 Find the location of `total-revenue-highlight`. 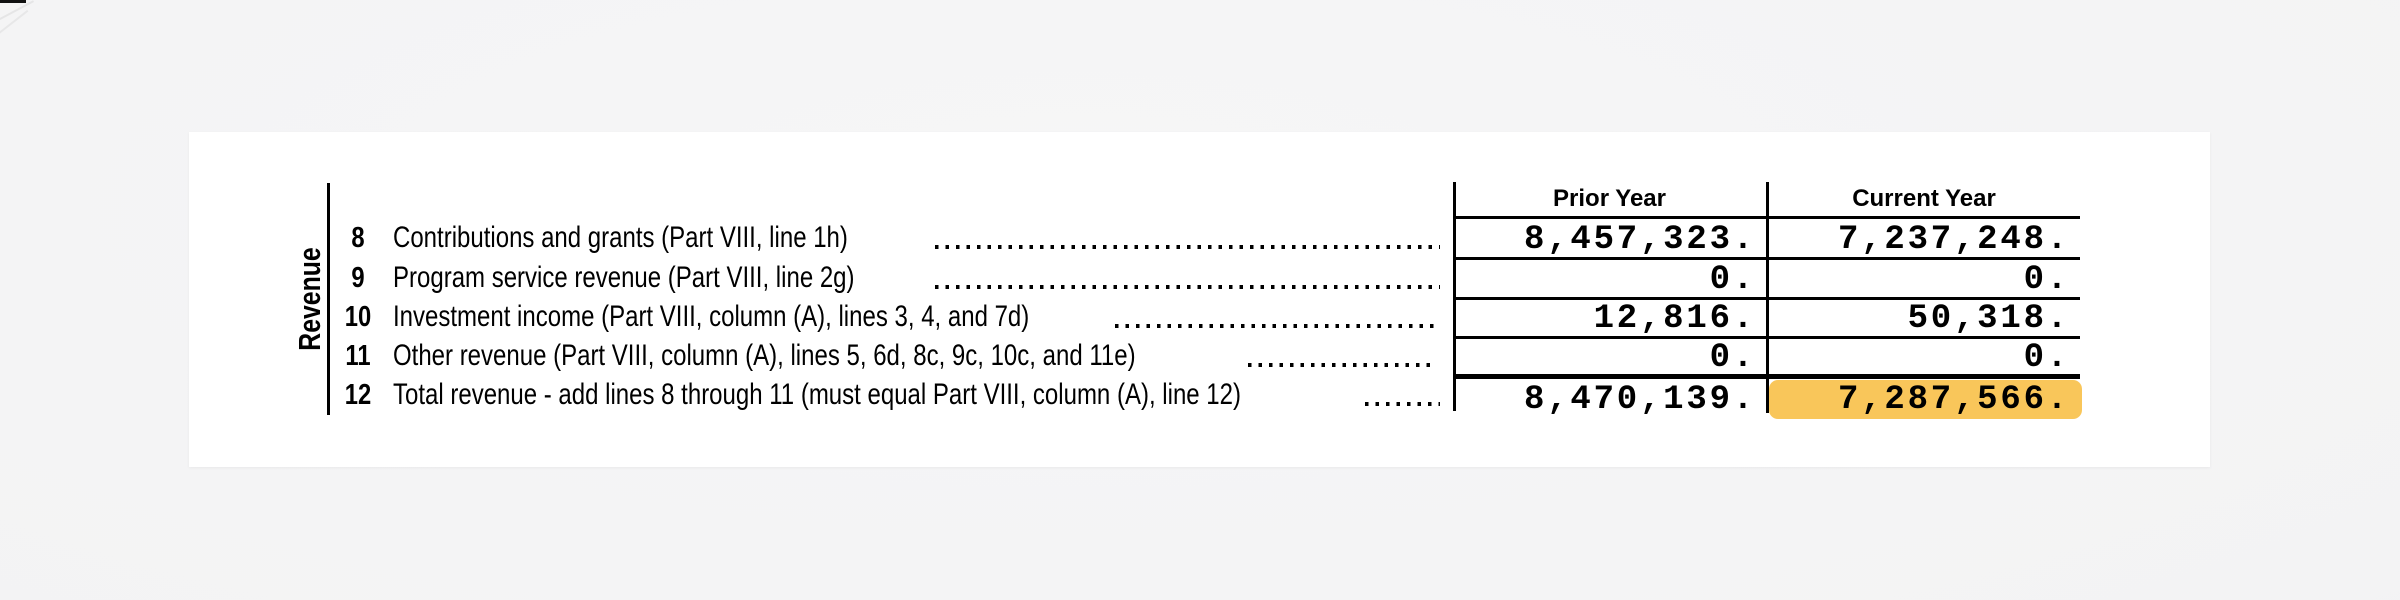

total-revenue-highlight is located at coordinates (1925, 399).